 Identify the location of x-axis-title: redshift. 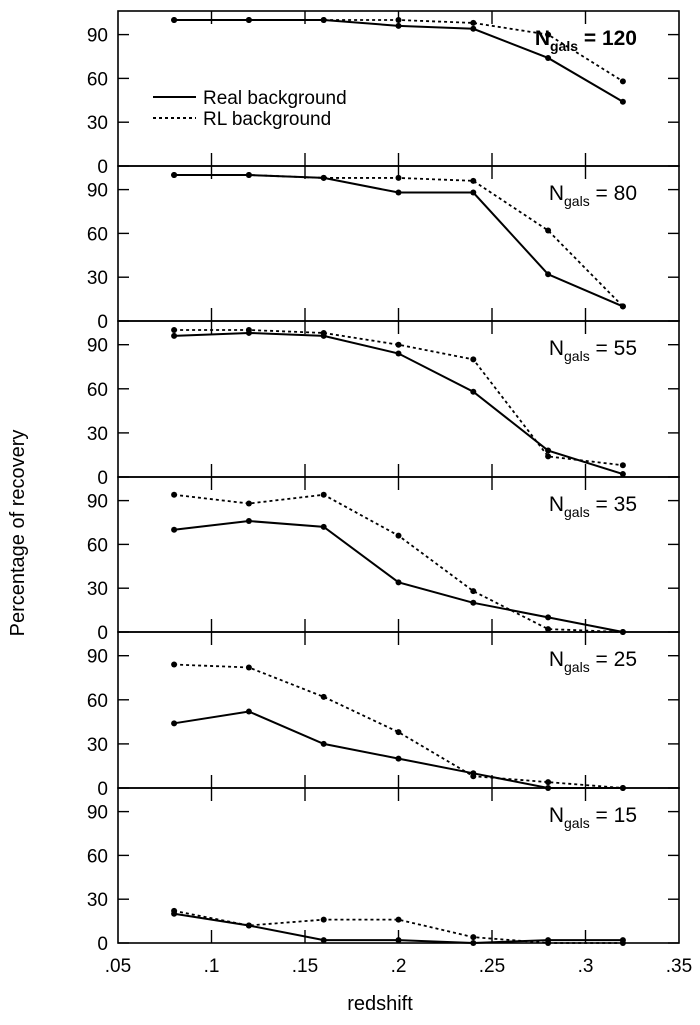
(380, 1004).